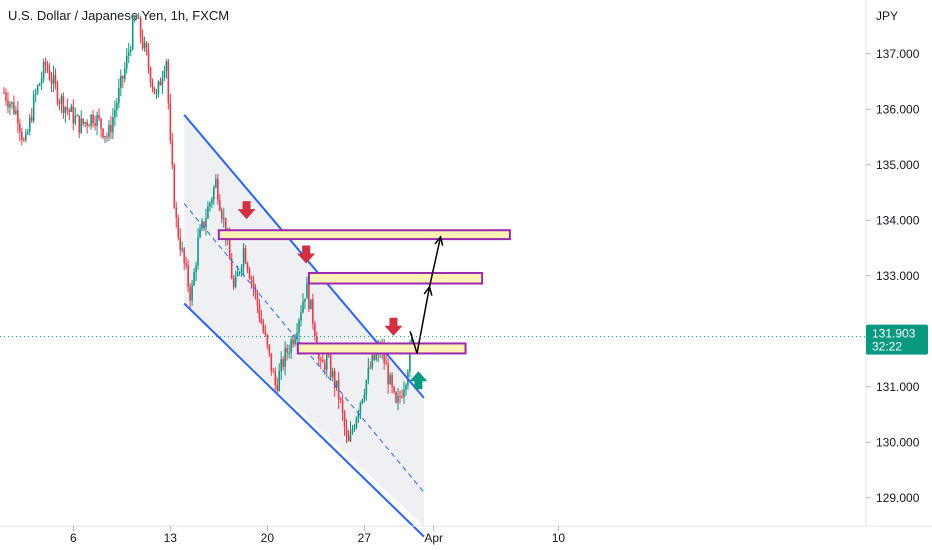  What do you see at coordinates (365, 538) in the screenshot?
I see `time-tick-label: 27` at bounding box center [365, 538].